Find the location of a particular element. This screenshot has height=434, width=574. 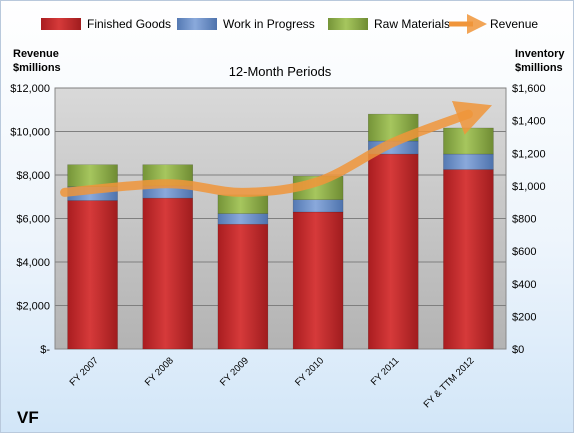

left-tick-label: $2,000 is located at coordinates (33, 307).